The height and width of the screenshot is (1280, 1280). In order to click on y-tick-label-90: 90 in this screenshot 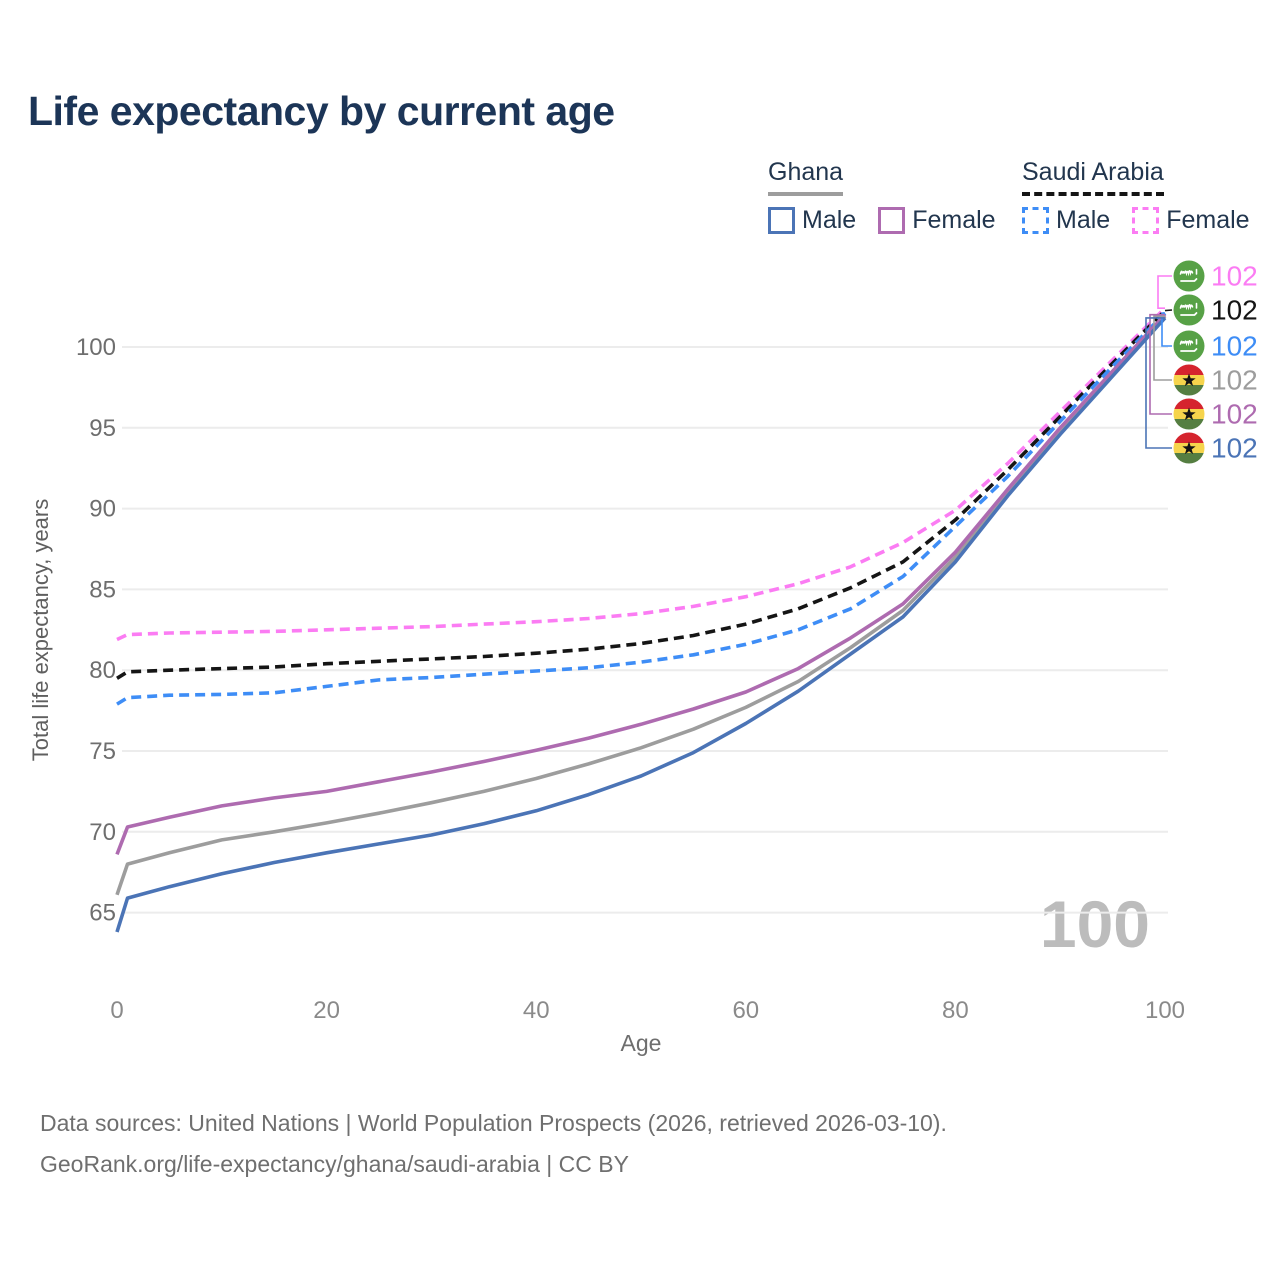, I will do `click(102, 509)`.